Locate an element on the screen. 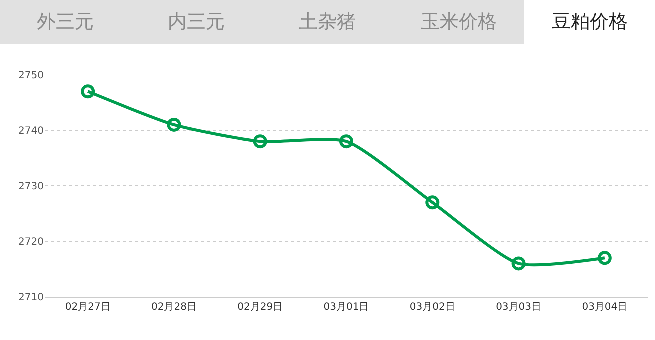  x-tick-label: 03月04日 is located at coordinates (605, 307).